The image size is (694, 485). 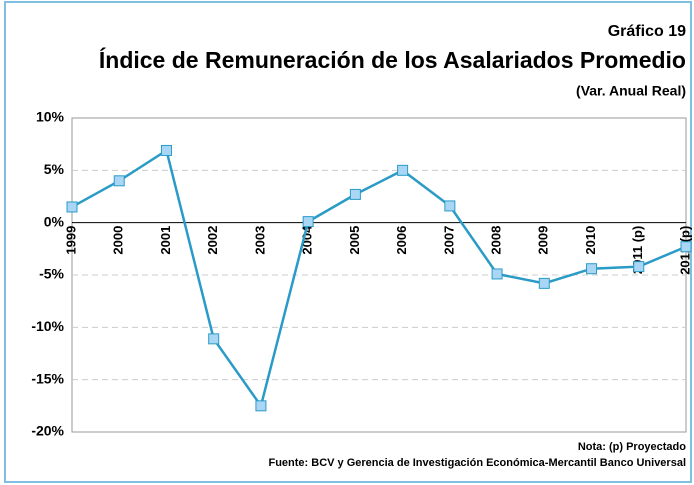 What do you see at coordinates (401, 240) in the screenshot?
I see `x-tick-label: 2006` at bounding box center [401, 240].